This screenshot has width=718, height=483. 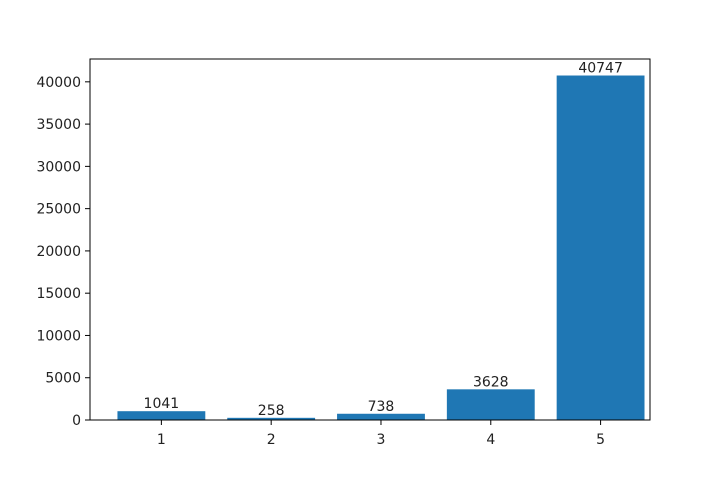 What do you see at coordinates (600, 440) in the screenshot?
I see `x-tick-label: 5` at bounding box center [600, 440].